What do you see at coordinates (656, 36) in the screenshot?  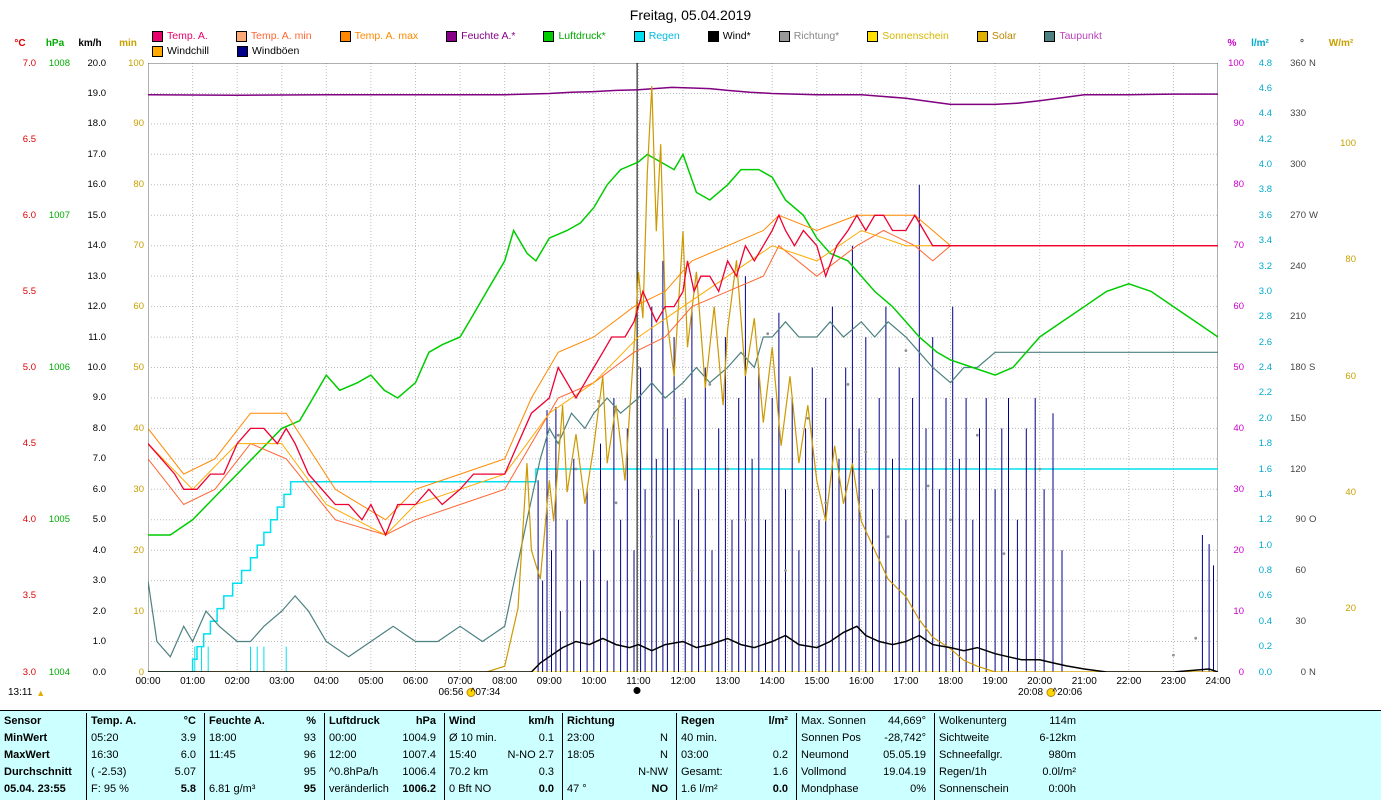 I see `legend-item-regen: Regen` at bounding box center [656, 36].